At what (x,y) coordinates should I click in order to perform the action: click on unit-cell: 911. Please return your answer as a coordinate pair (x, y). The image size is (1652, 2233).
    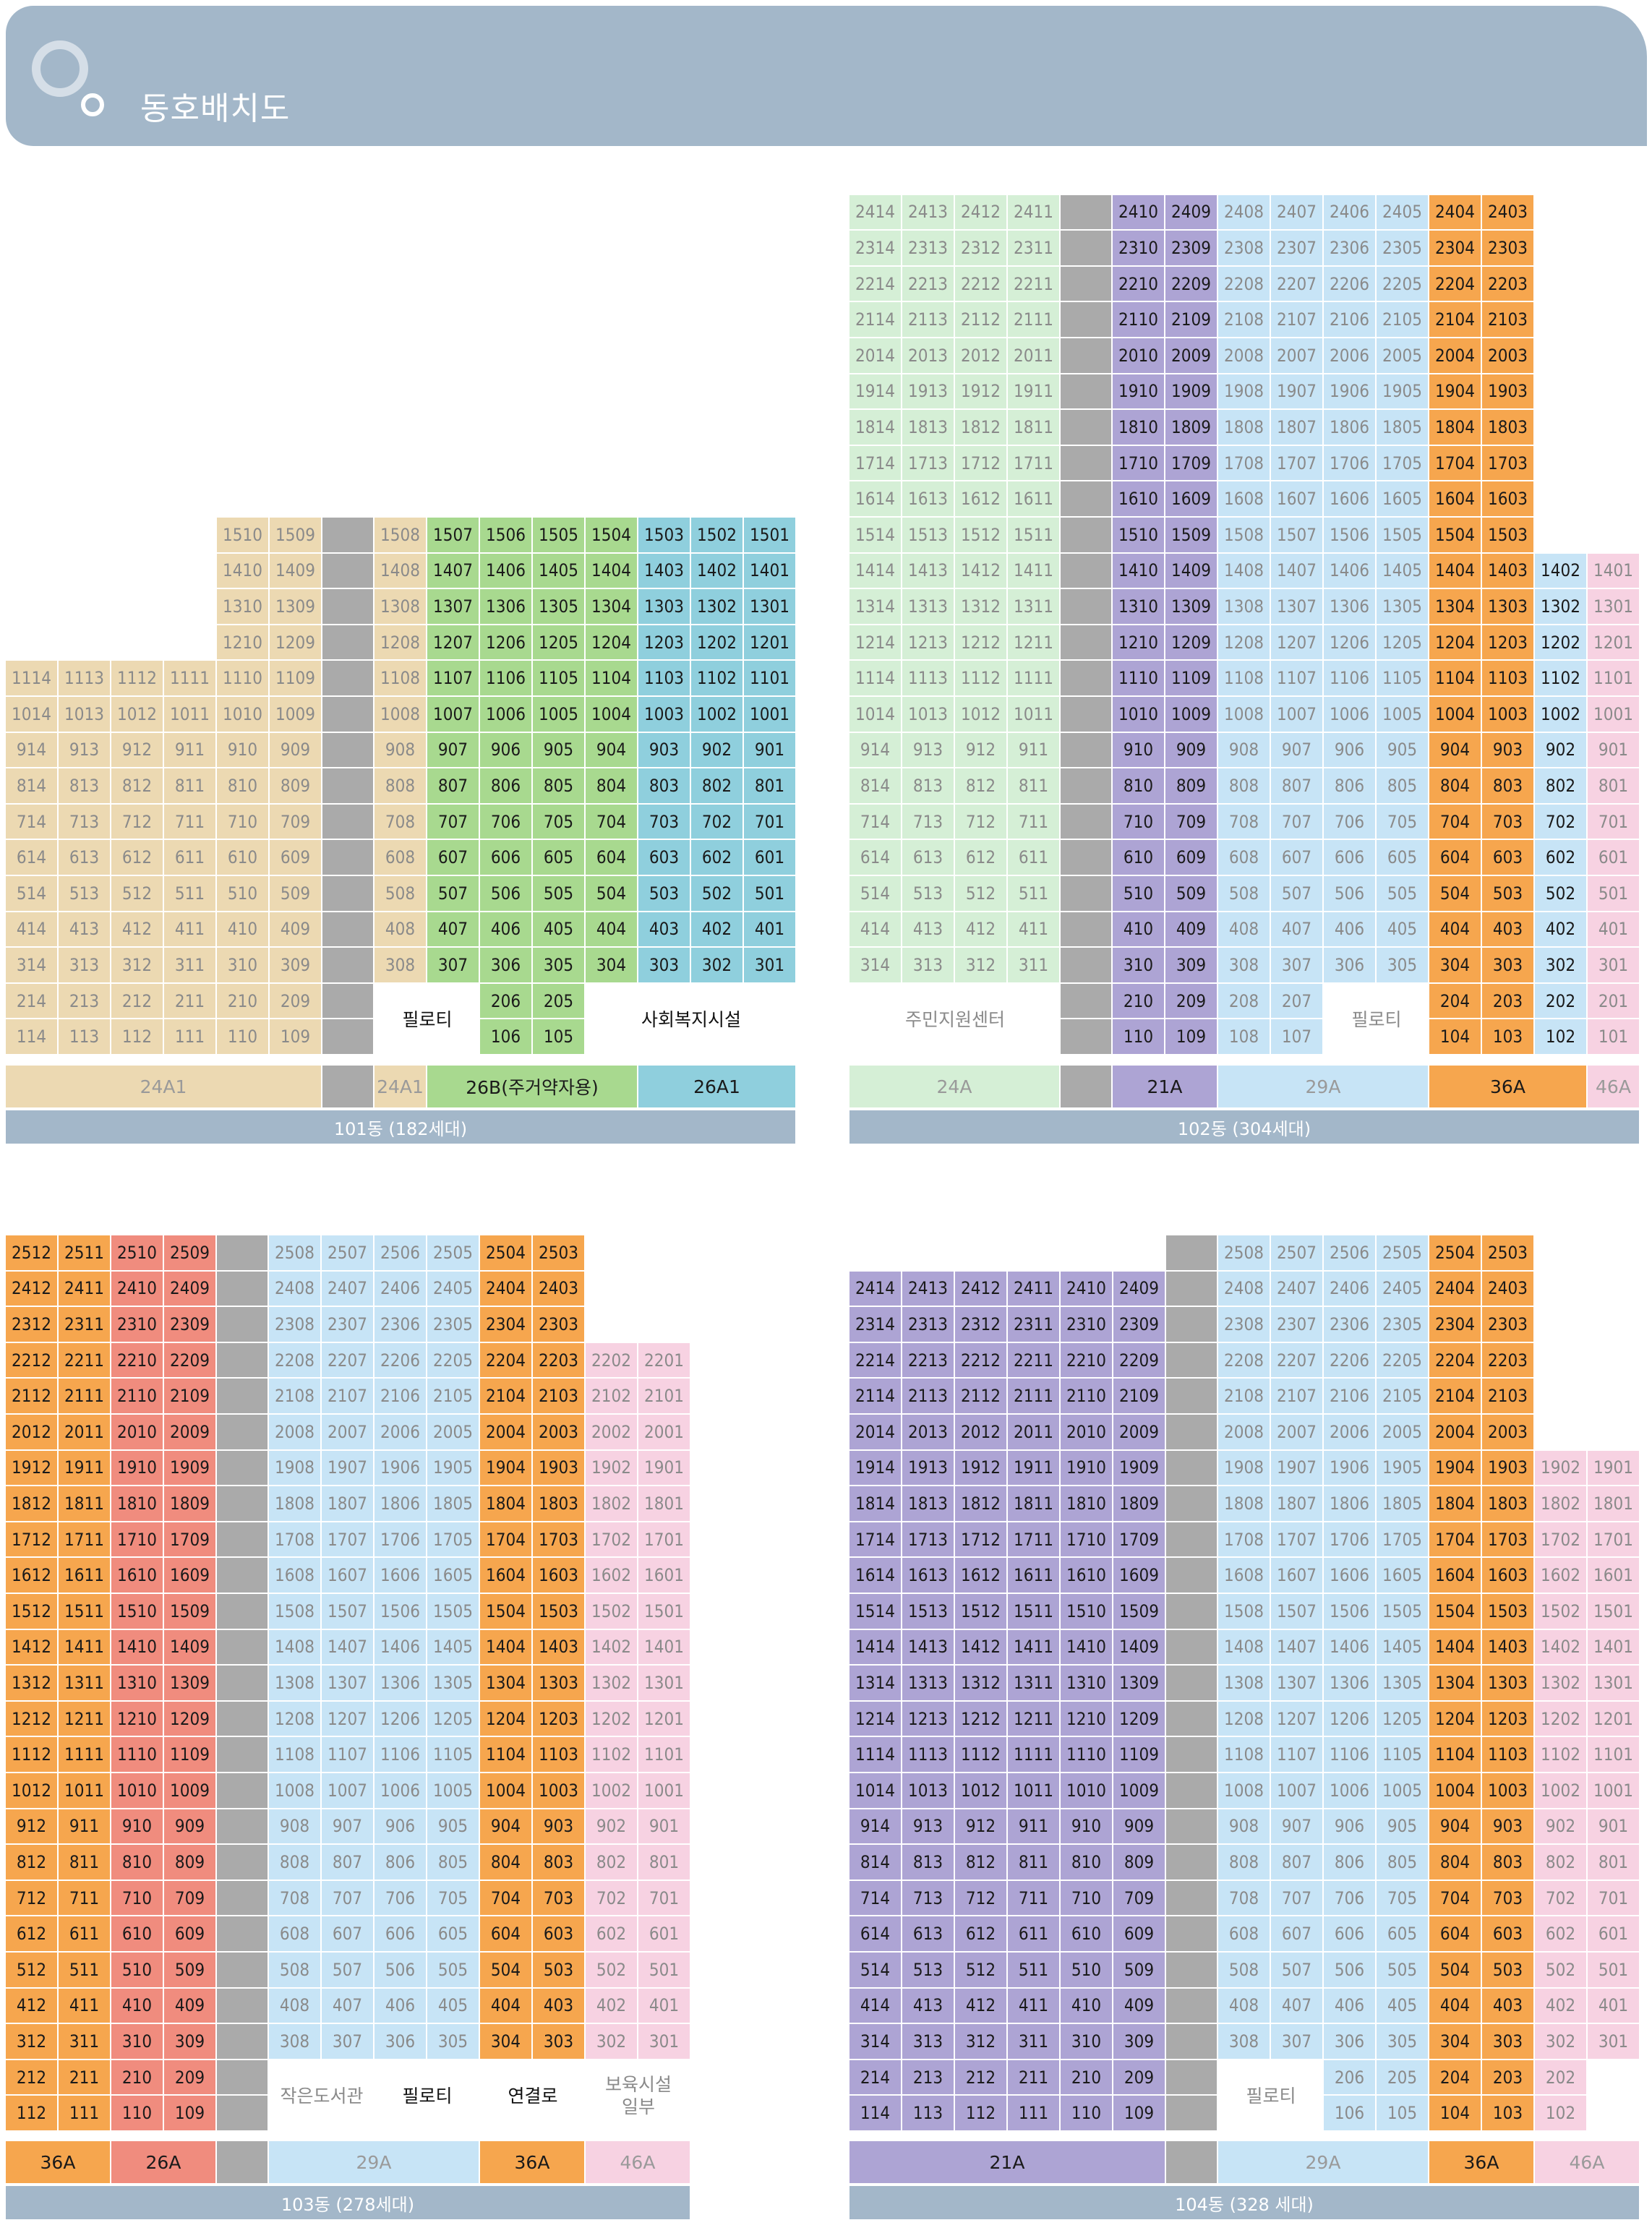
    Looking at the image, I should click on (1034, 751).